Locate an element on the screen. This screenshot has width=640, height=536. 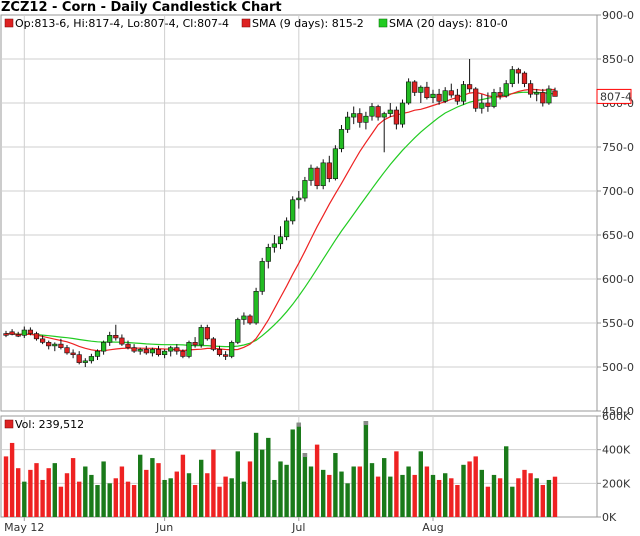
x-tick-label: Jul is located at coordinates (298, 527).